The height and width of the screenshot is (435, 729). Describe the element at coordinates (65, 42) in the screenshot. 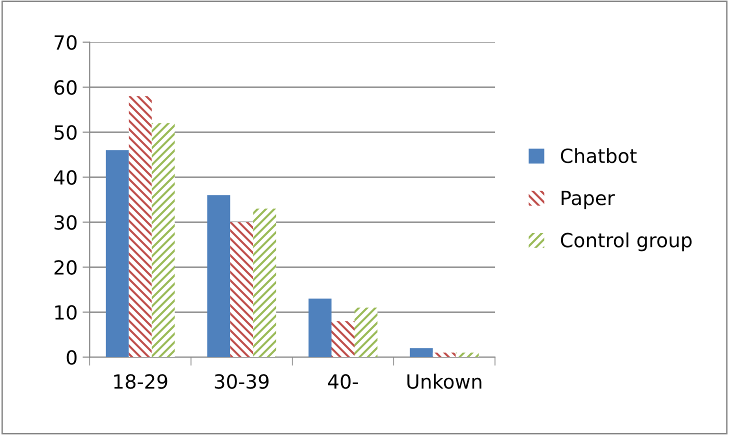

I see `y-tick-label: 70` at that location.